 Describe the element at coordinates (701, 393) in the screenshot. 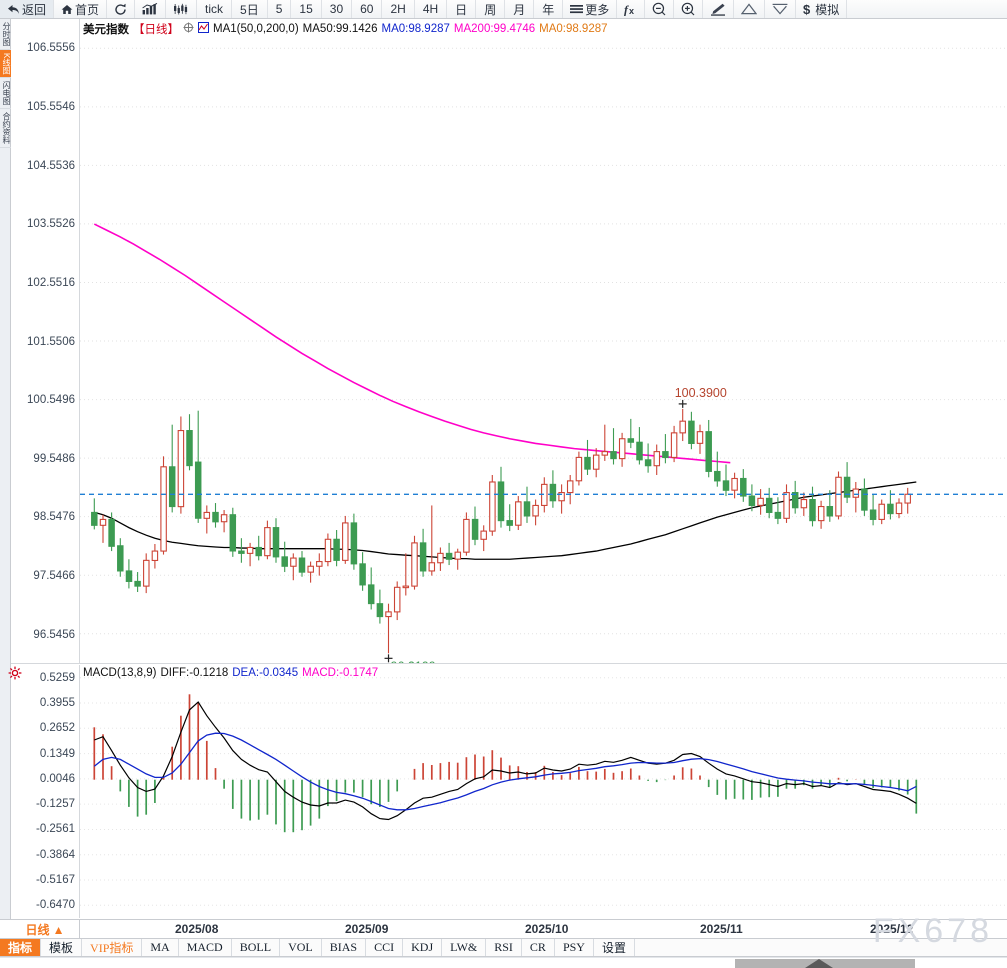

I see `svg-text: 100.3900` at that location.